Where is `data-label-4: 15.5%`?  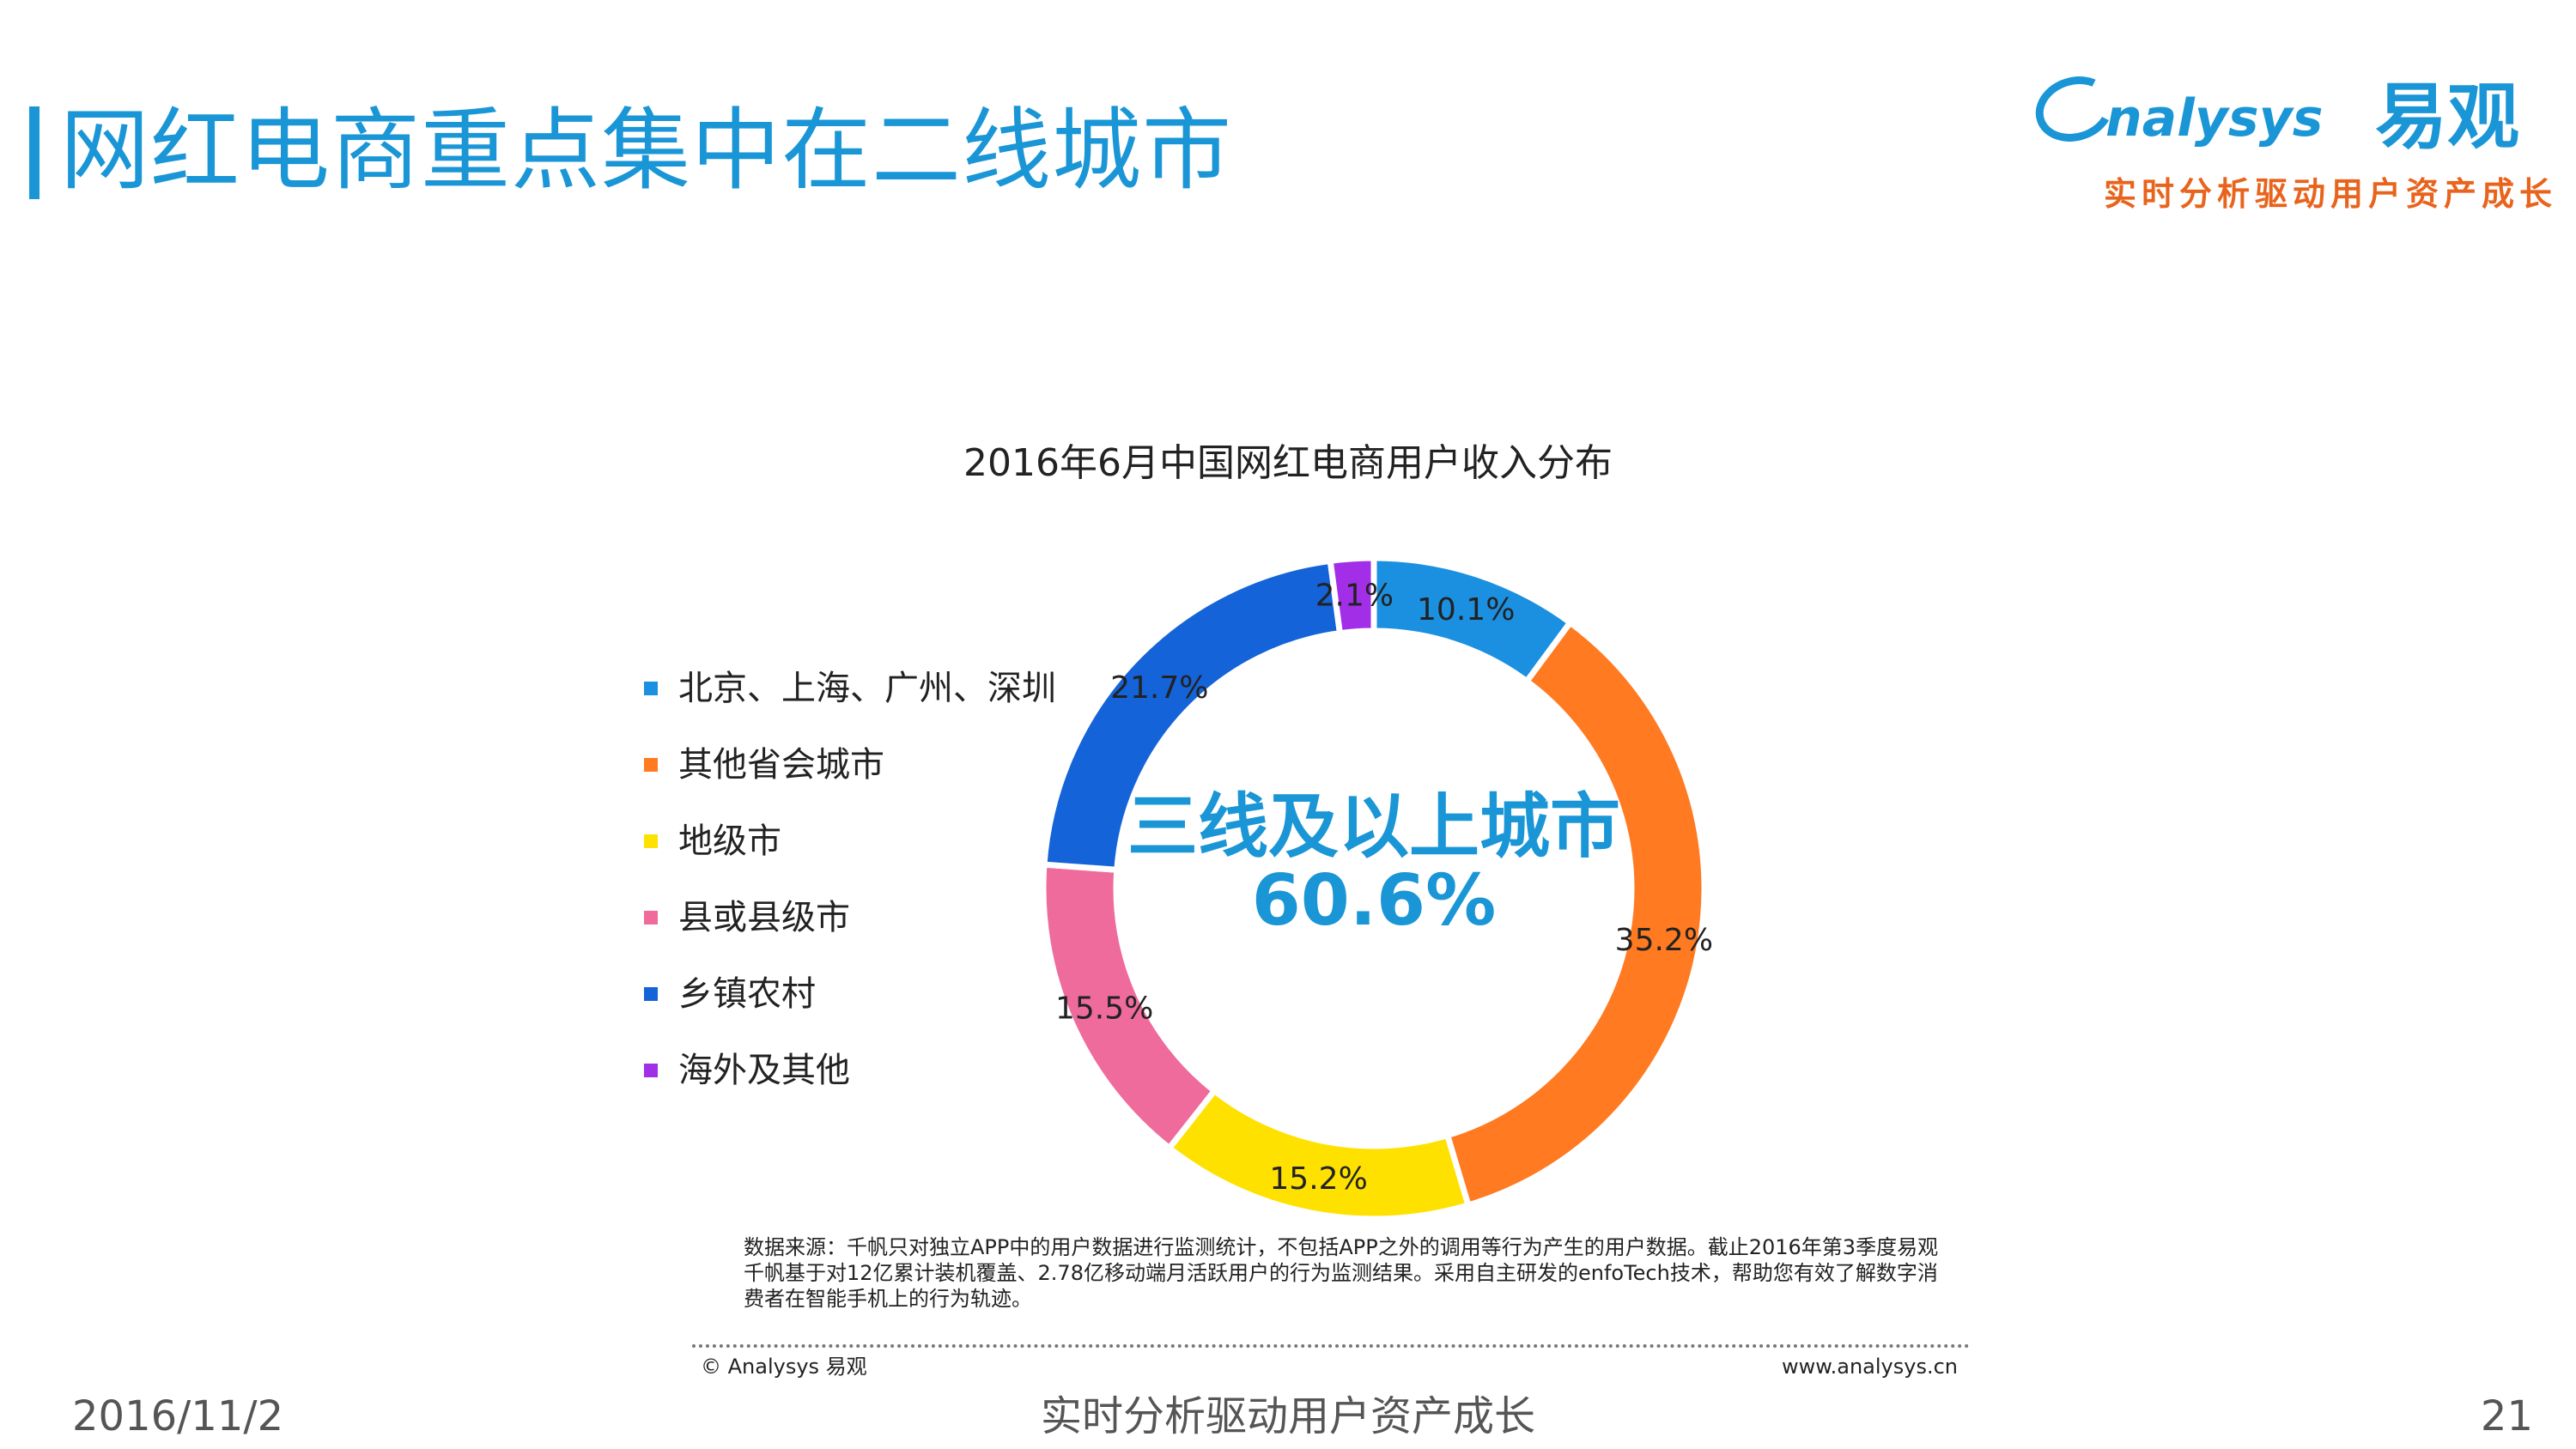 data-label-4: 15.5% is located at coordinates (1104, 1008).